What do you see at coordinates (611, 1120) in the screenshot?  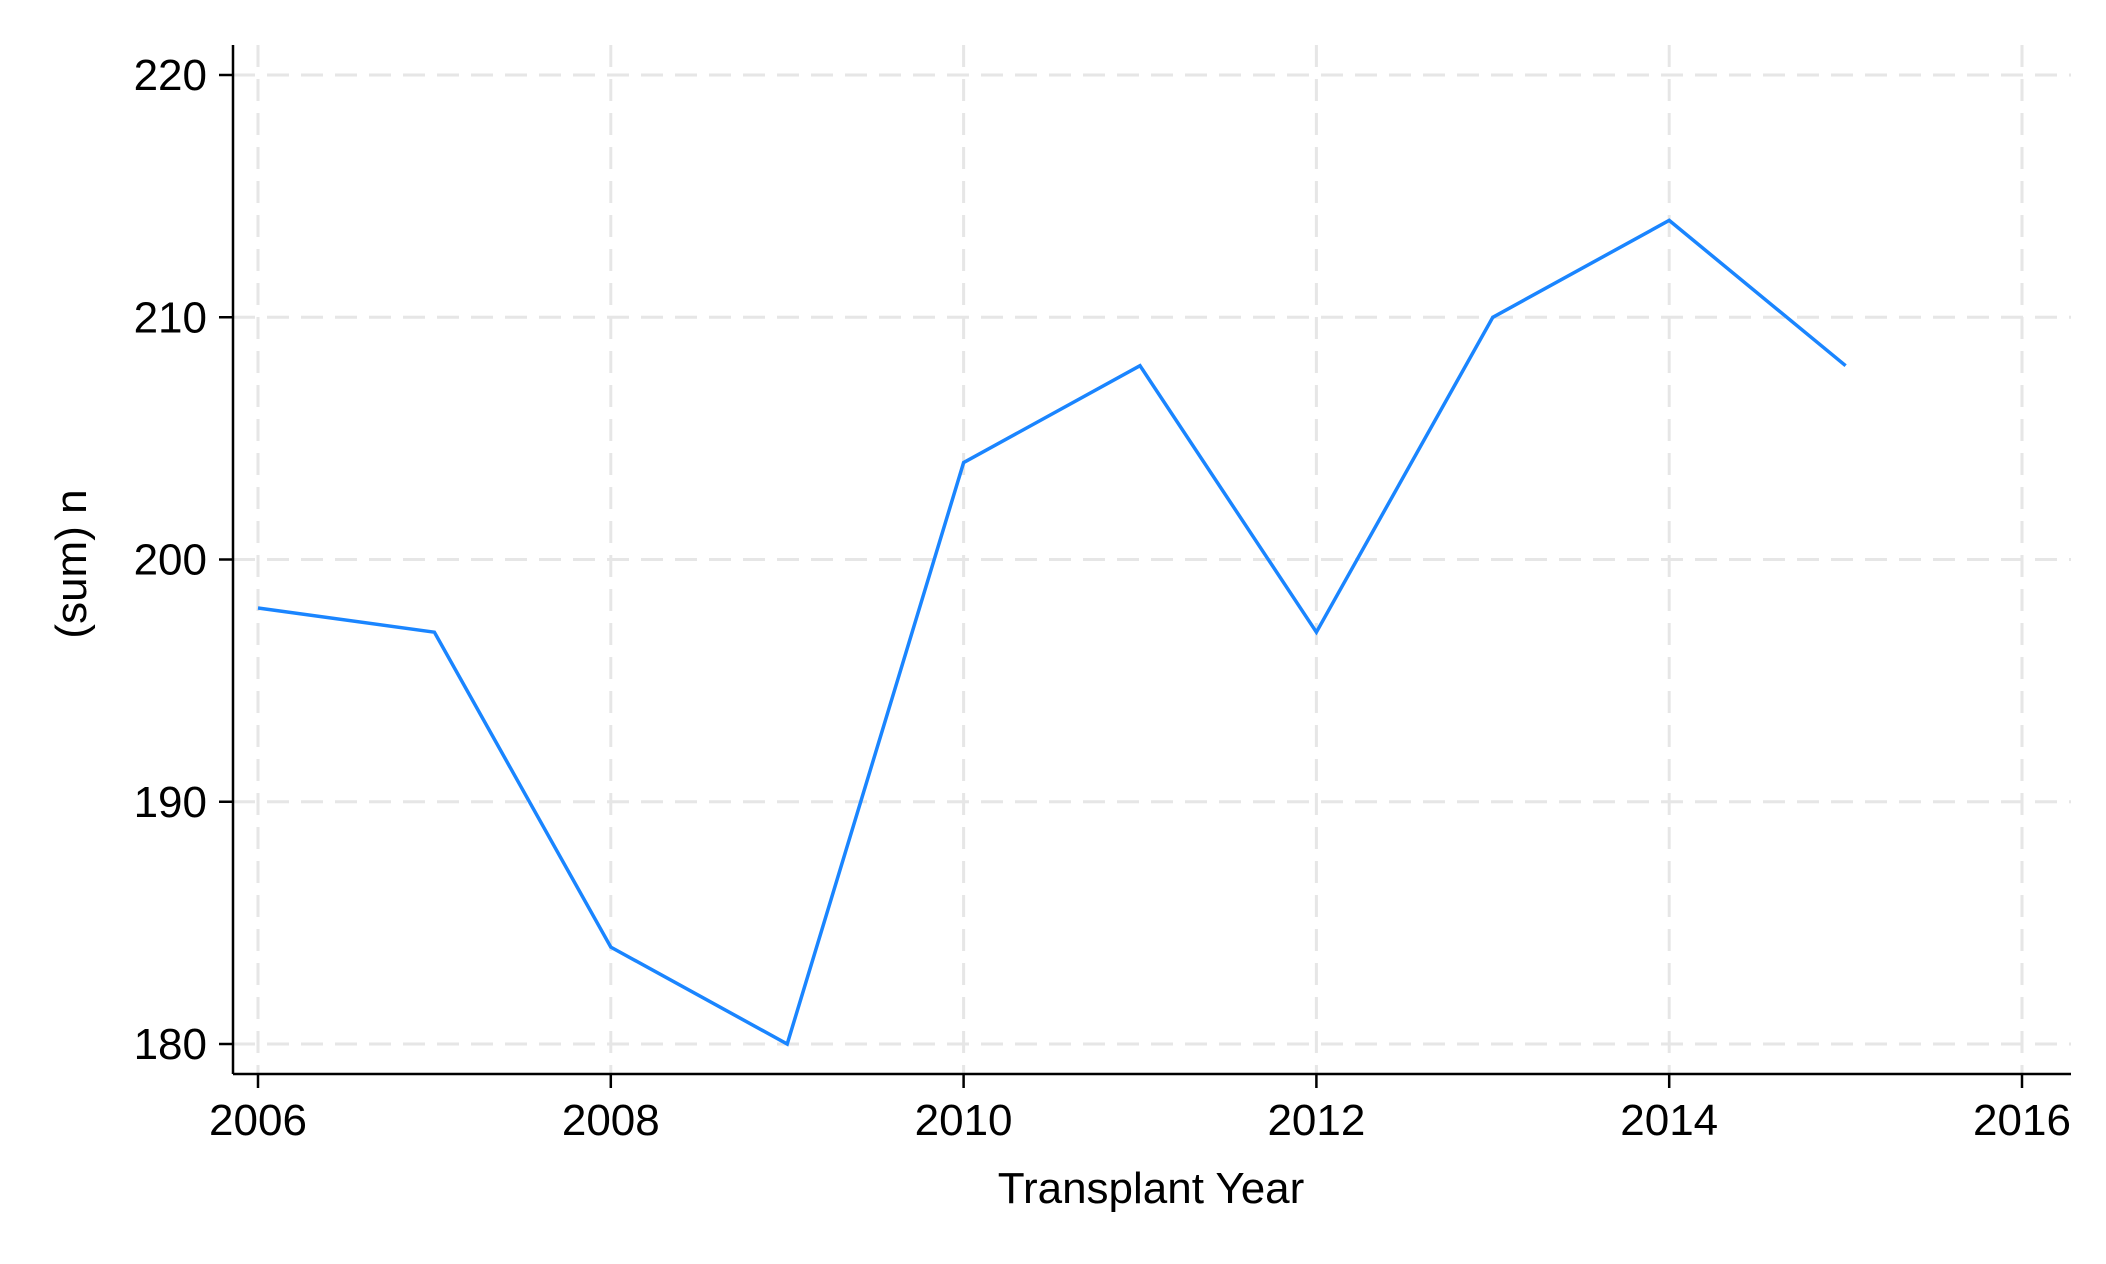 I see `x-tick-label: 2008` at bounding box center [611, 1120].